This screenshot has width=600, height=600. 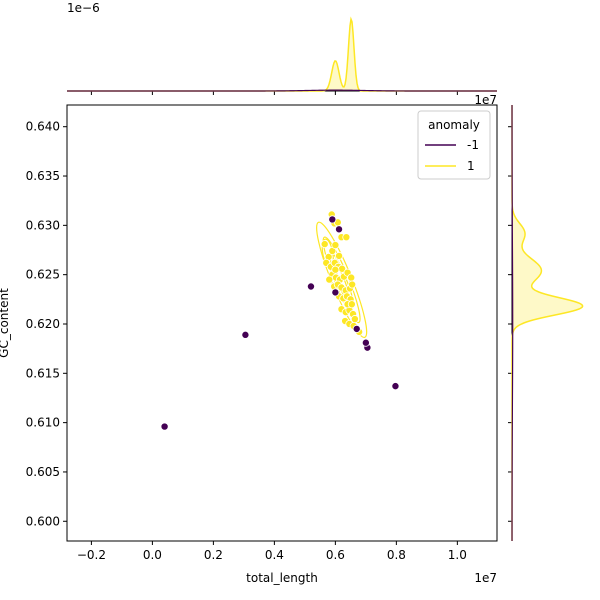 I want to click on y-tick-label: 0.615, so click(x=43, y=373).